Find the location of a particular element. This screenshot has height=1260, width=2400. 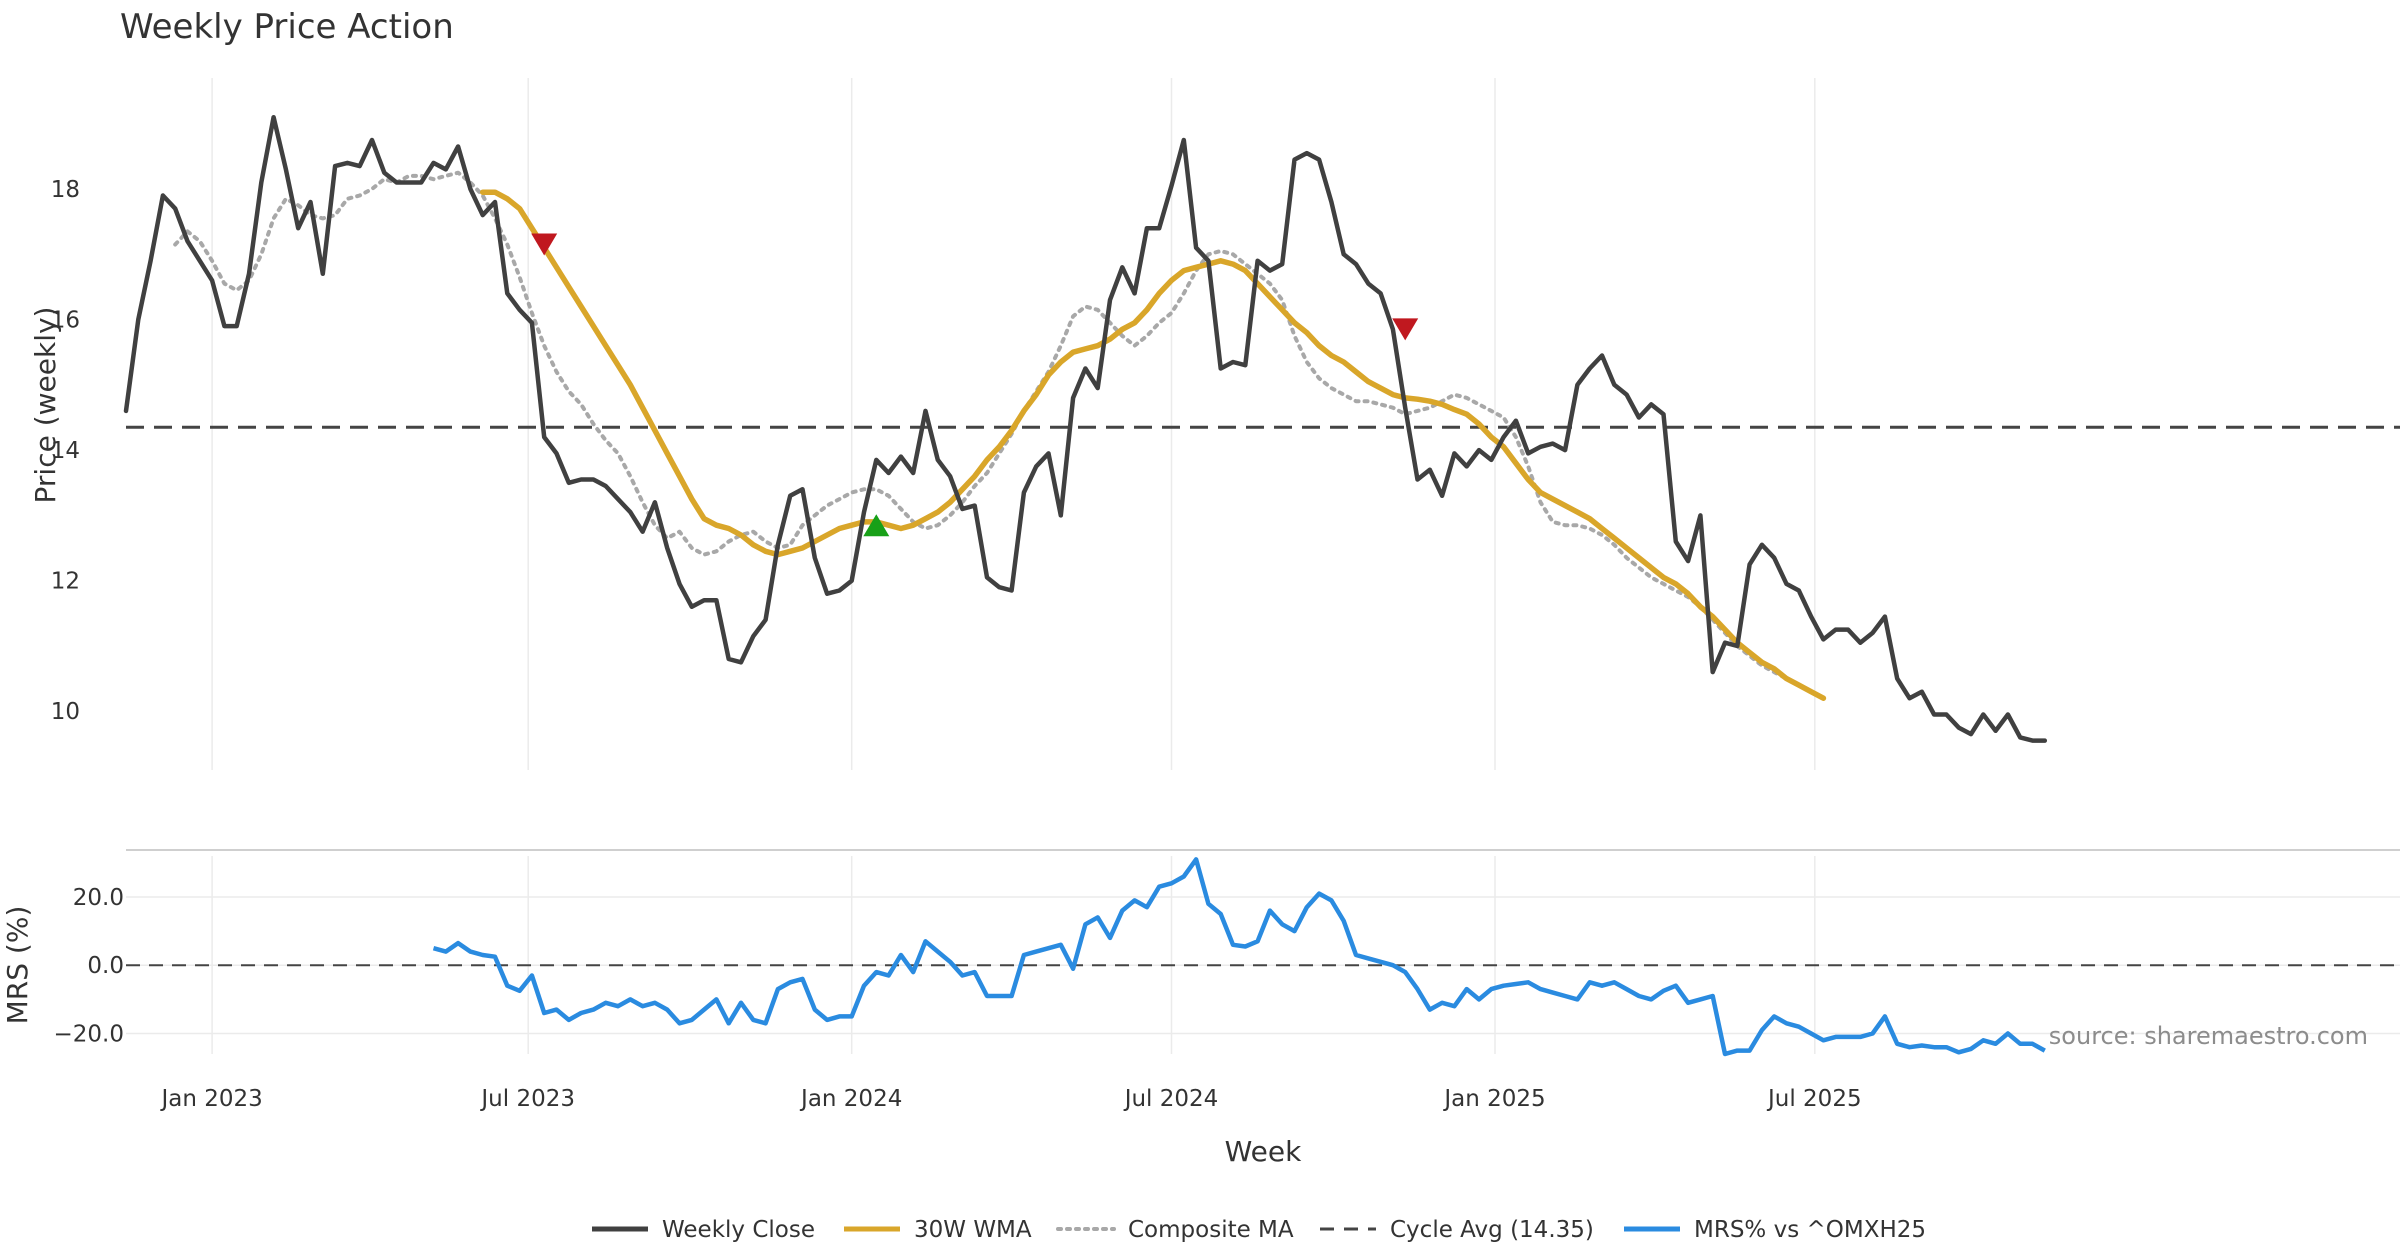

price-y-tick: 14 is located at coordinates (65, 451).